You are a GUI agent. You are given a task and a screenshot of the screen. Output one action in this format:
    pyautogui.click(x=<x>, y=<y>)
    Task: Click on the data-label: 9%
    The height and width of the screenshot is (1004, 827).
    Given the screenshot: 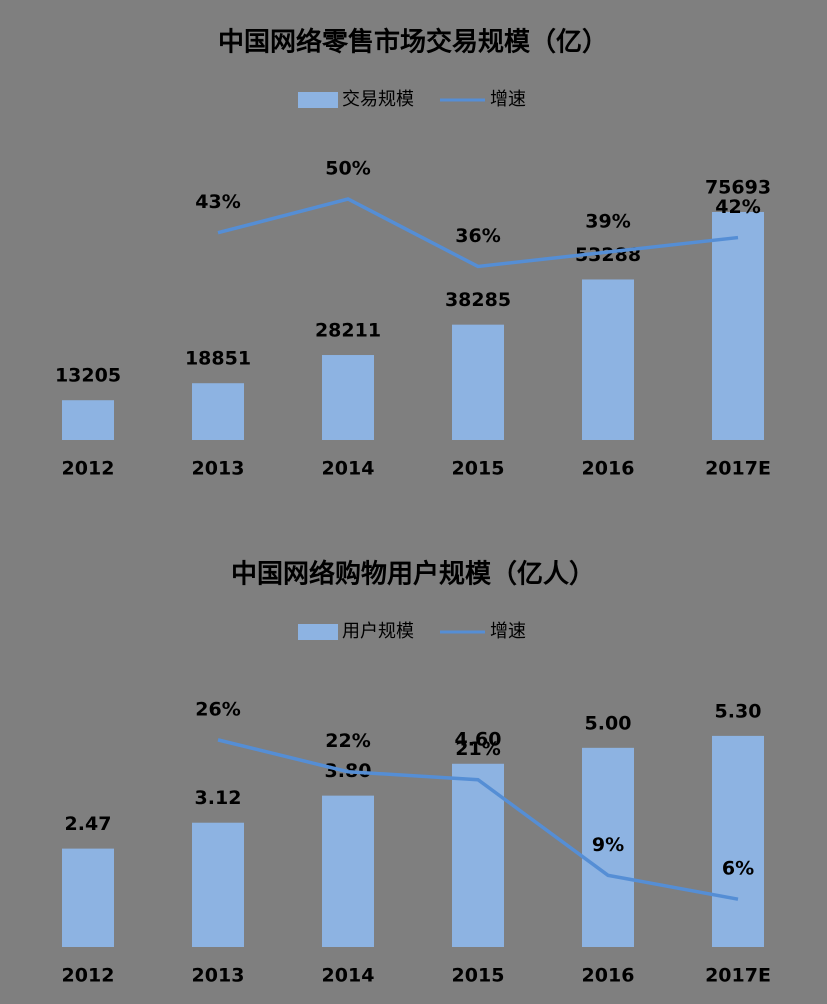 What is the action you would take?
    pyautogui.click(x=608, y=845)
    